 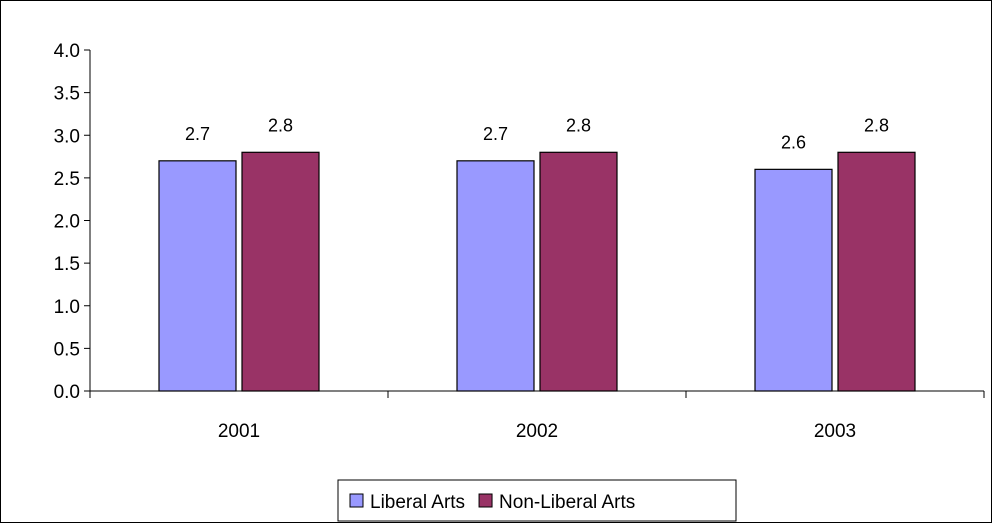 I want to click on data-labels: 2.7 2.8 2.7 2.8 2.6 2.8, so click(x=537, y=133).